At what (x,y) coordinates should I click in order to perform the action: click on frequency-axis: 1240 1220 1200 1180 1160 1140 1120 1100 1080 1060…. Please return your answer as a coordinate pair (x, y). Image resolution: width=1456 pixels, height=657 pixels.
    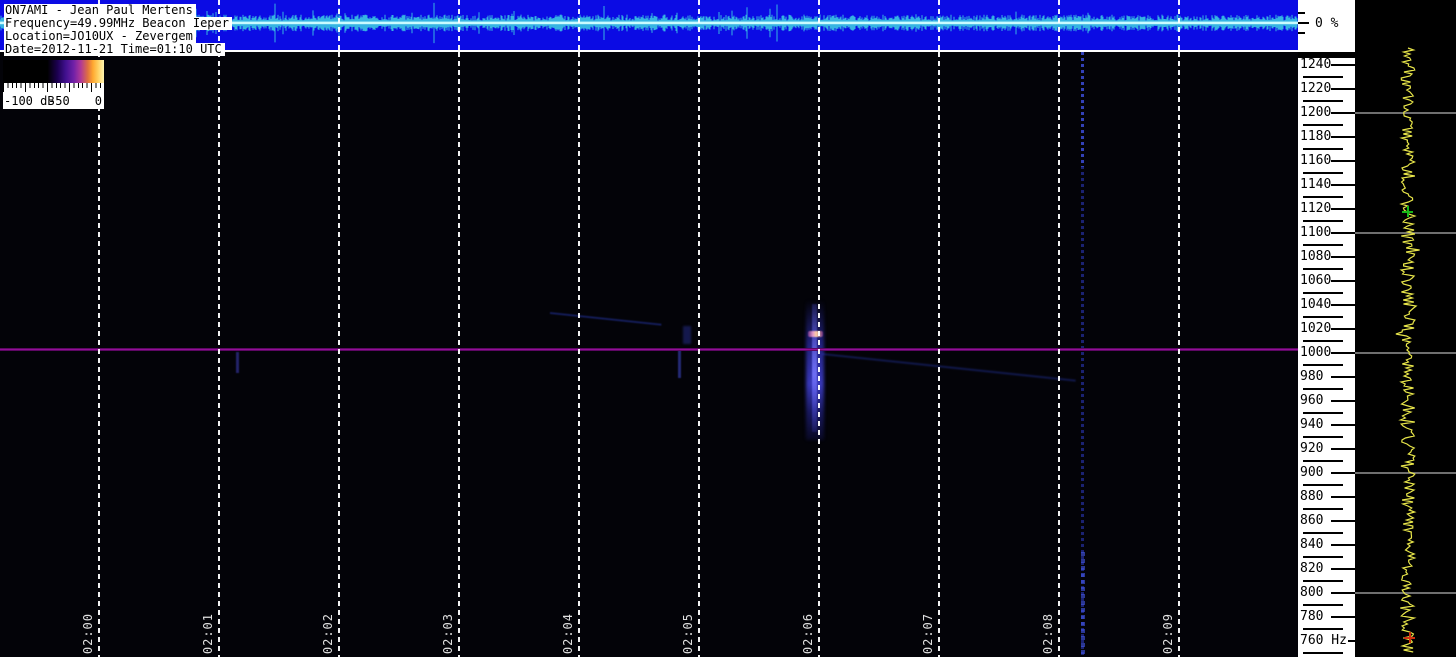
    Looking at the image, I should click on (1326, 357).